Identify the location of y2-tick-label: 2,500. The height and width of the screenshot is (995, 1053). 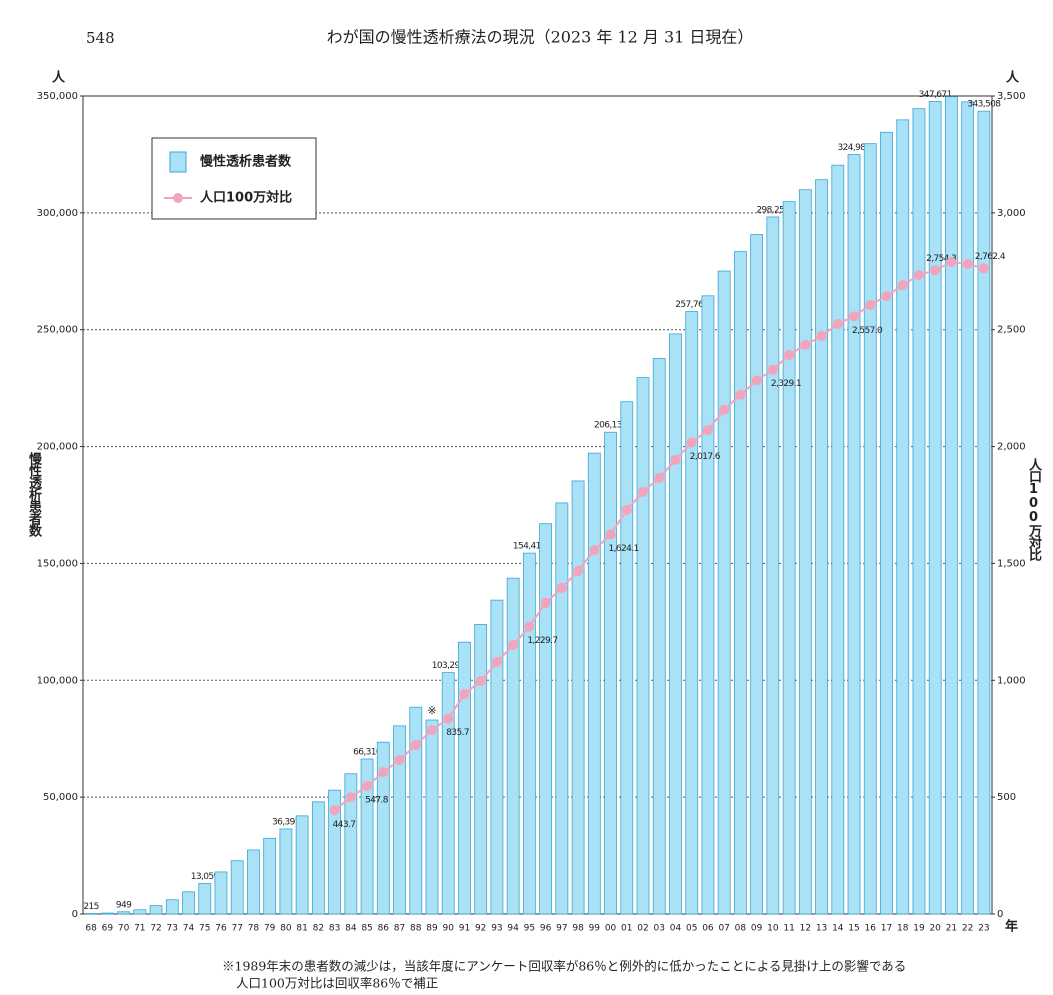
(1011, 330).